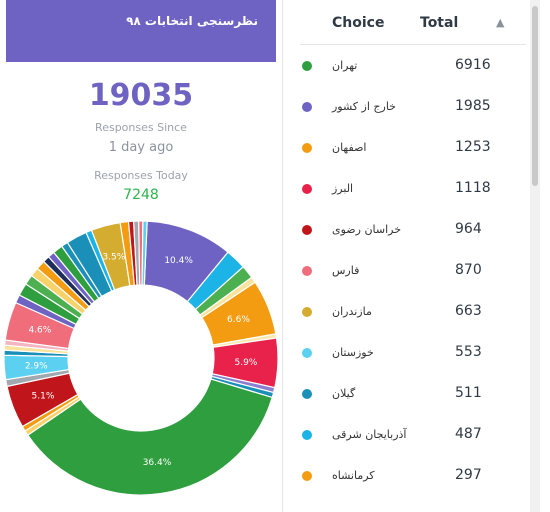 This screenshot has width=550, height=512. What do you see at coordinates (345, 65) in the screenshot?
I see `choice-name: تهران` at bounding box center [345, 65].